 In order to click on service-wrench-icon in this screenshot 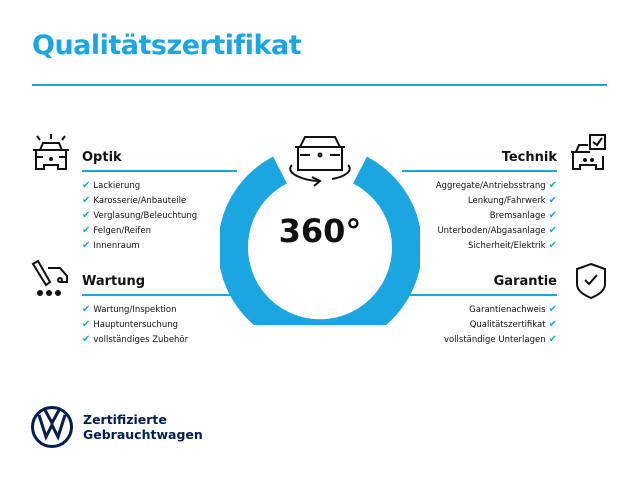, I will do `click(49, 277)`.